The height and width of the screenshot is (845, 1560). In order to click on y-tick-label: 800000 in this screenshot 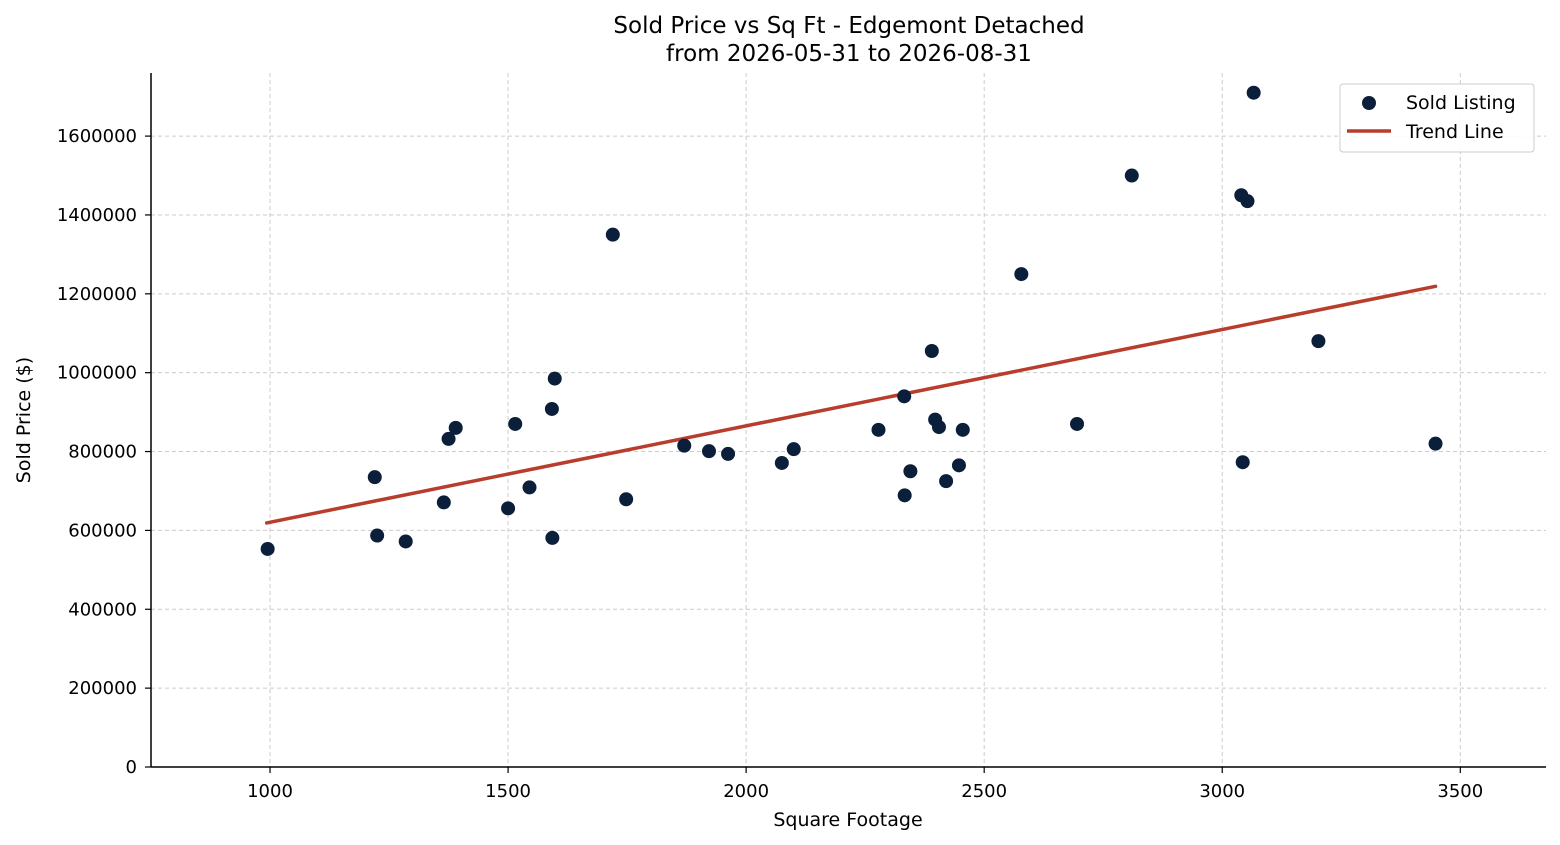, I will do `click(102, 452)`.